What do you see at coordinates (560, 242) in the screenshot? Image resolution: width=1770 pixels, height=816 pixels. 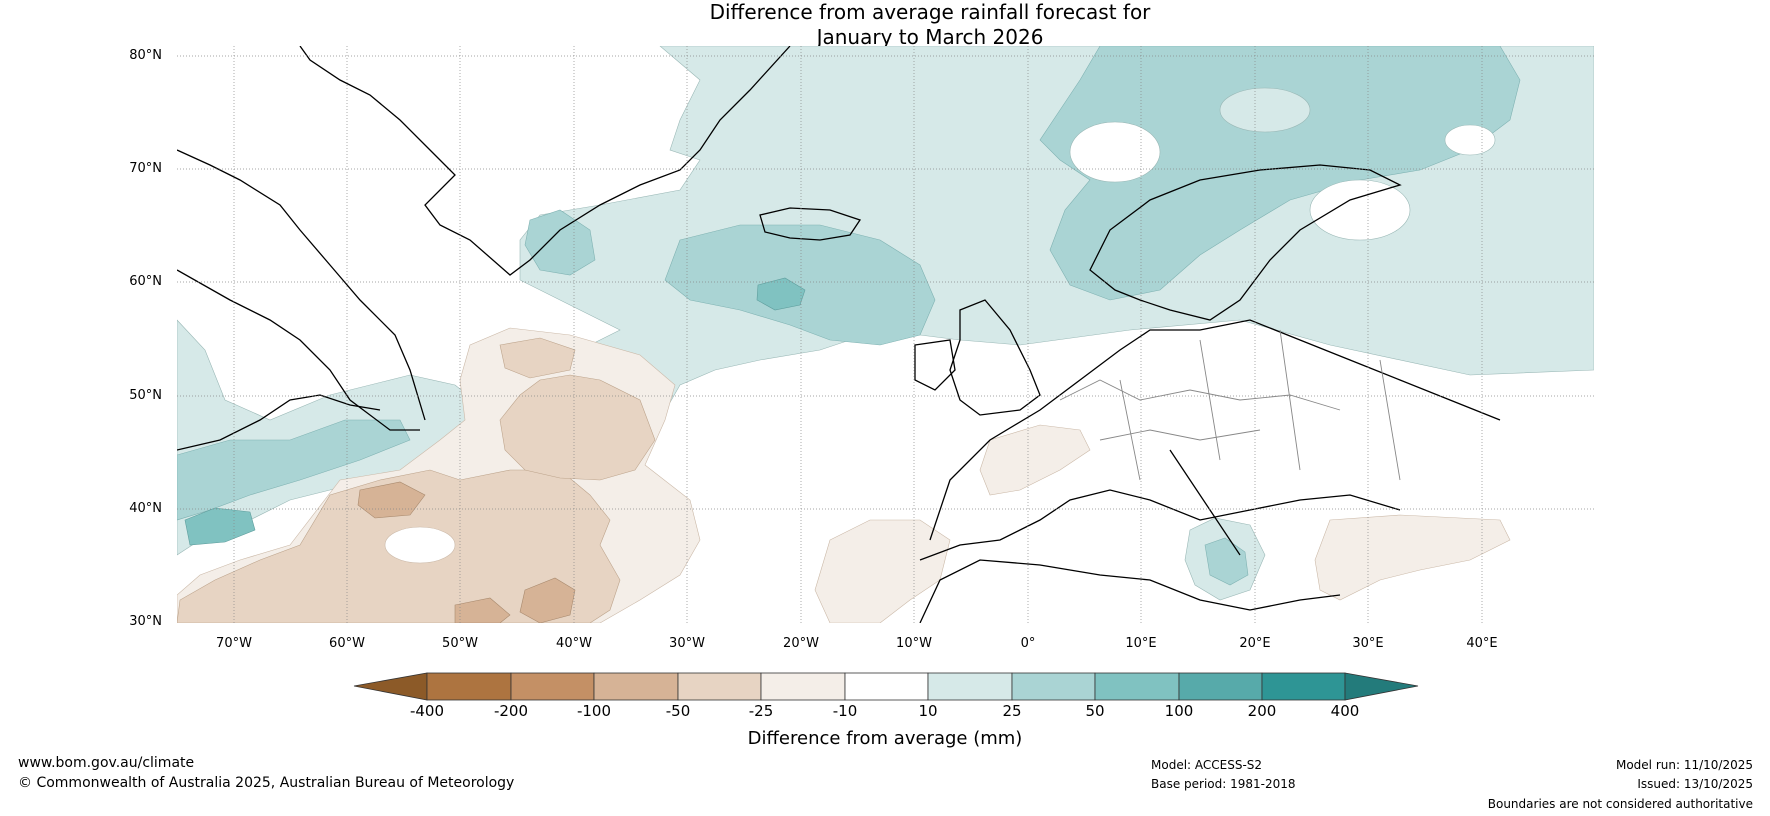 I see `anomaly-region-25-50-greenland` at bounding box center [560, 242].